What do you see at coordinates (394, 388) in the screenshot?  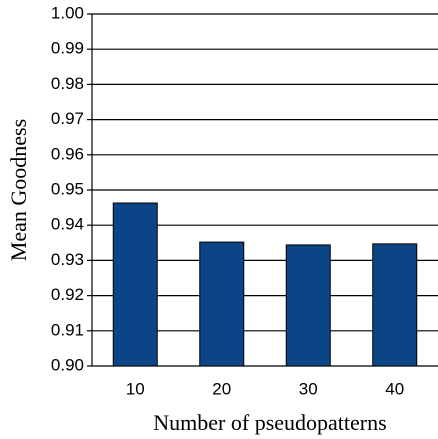 I see `x-tick-label: 40` at bounding box center [394, 388].